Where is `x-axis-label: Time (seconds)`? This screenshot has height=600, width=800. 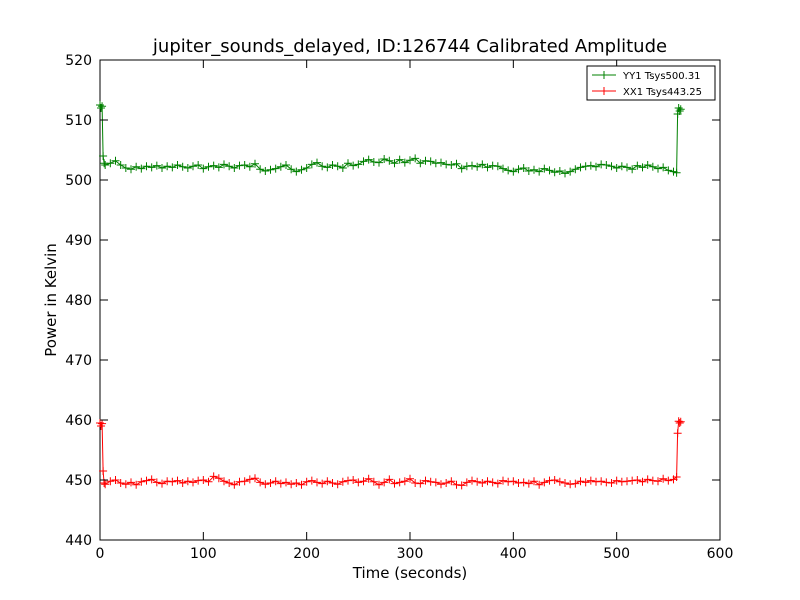 x-axis-label: Time (seconds) is located at coordinates (410, 573).